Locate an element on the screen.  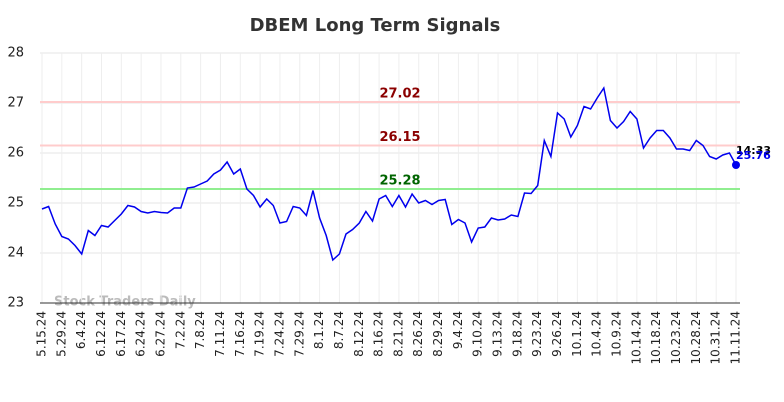
chart-title: DBEM Long Term Signals is located at coordinates (375, 25).